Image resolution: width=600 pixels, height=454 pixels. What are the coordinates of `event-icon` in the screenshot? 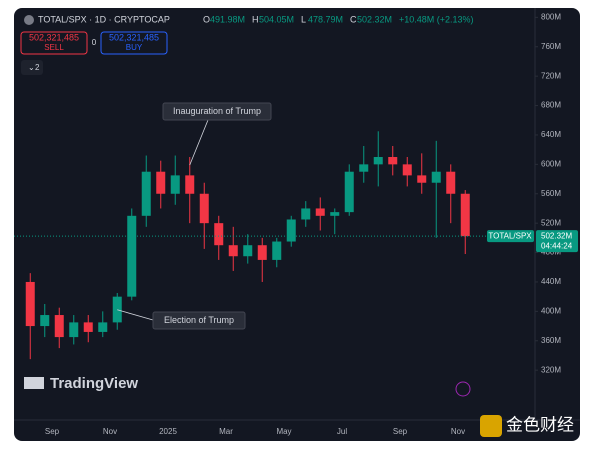 It's located at (463, 389).